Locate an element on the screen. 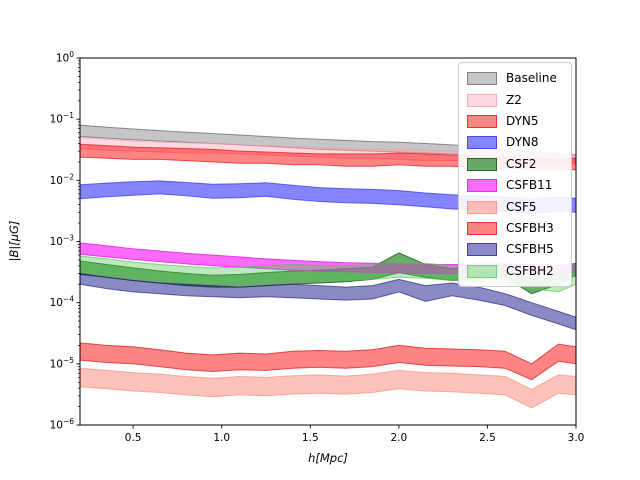 The width and height of the screenshot is (640, 480). legend-label: Z2 is located at coordinates (514, 99).